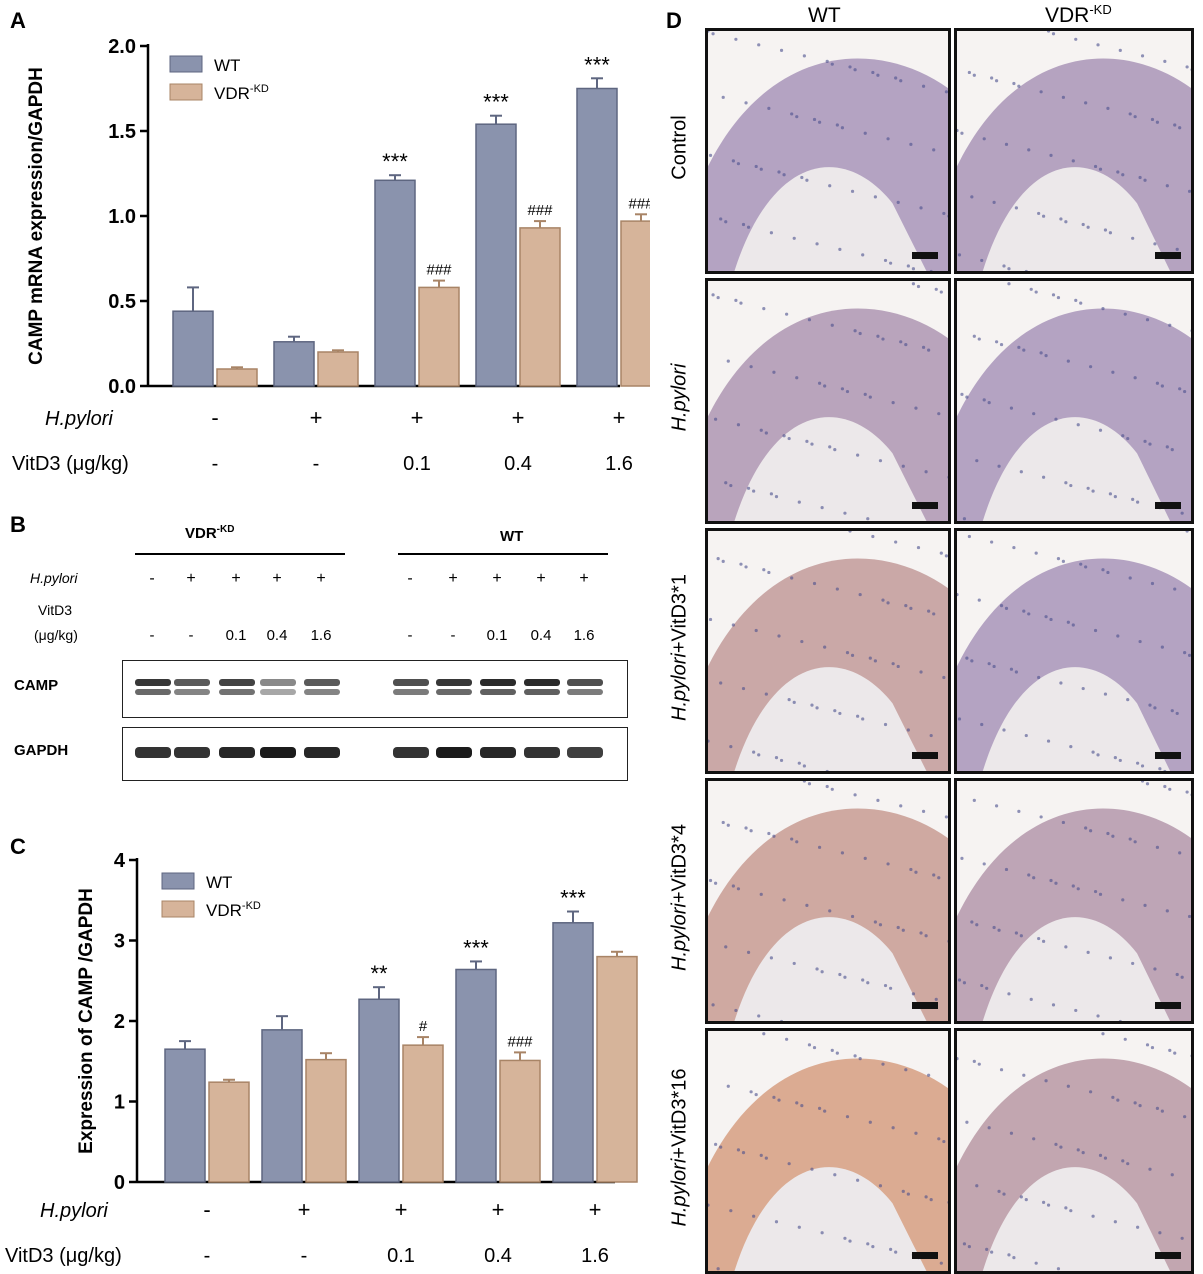  What do you see at coordinates (379, 973) in the screenshot?
I see `significance-label: **` at bounding box center [379, 973].